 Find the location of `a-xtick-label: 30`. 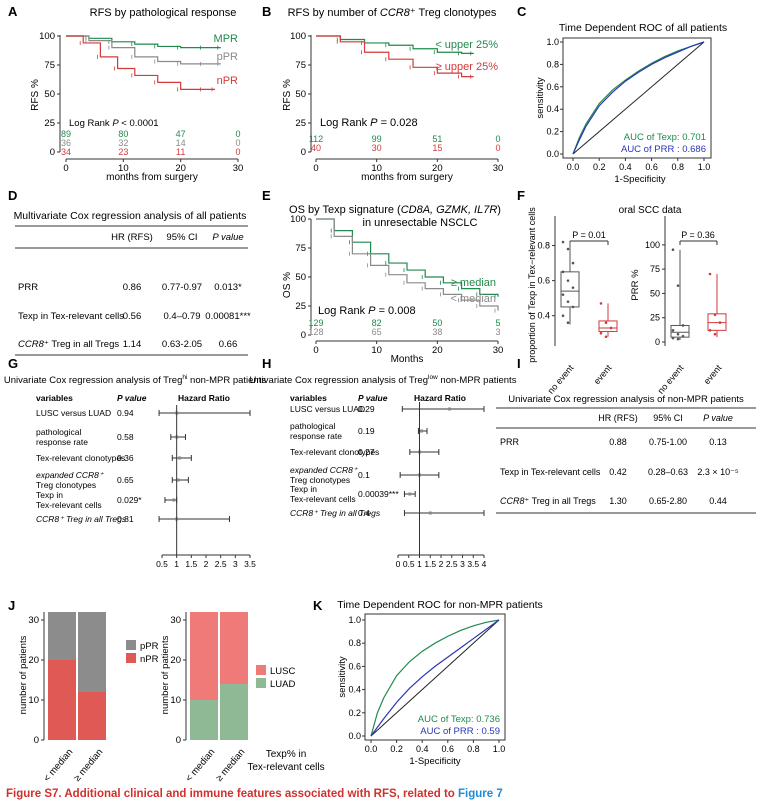

a-xtick-label: 30 is located at coordinates (238, 168).